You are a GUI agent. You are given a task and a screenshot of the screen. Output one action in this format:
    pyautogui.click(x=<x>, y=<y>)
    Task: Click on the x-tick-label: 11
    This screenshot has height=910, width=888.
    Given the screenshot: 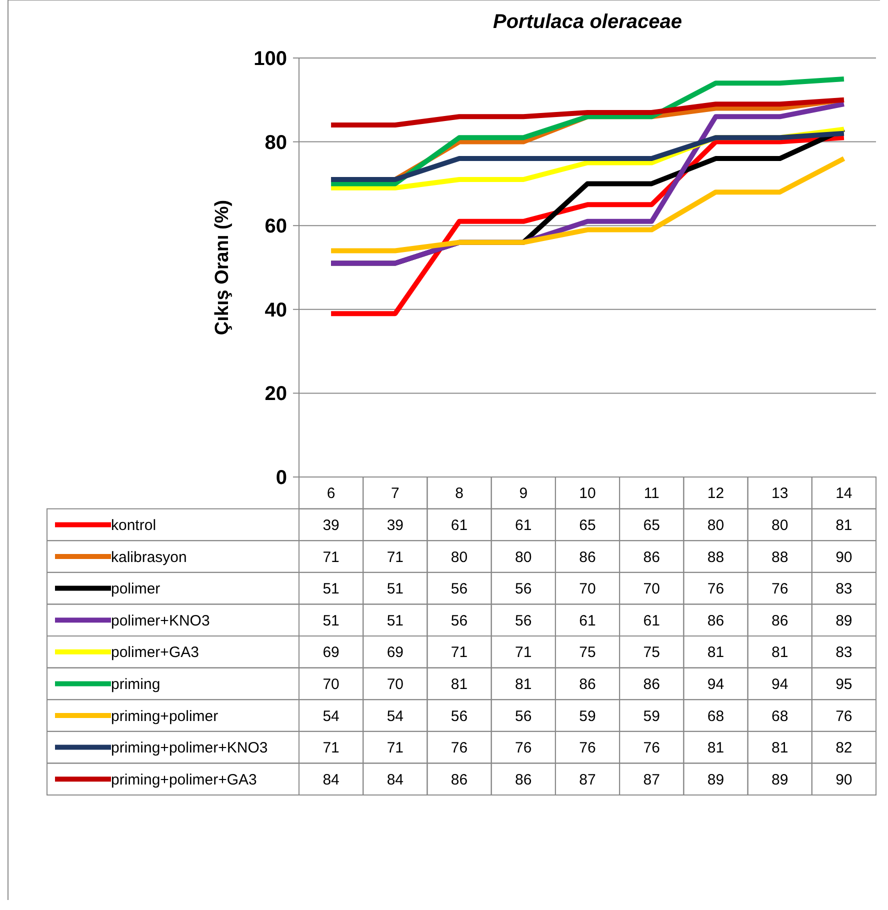 What is the action you would take?
    pyautogui.click(x=652, y=493)
    